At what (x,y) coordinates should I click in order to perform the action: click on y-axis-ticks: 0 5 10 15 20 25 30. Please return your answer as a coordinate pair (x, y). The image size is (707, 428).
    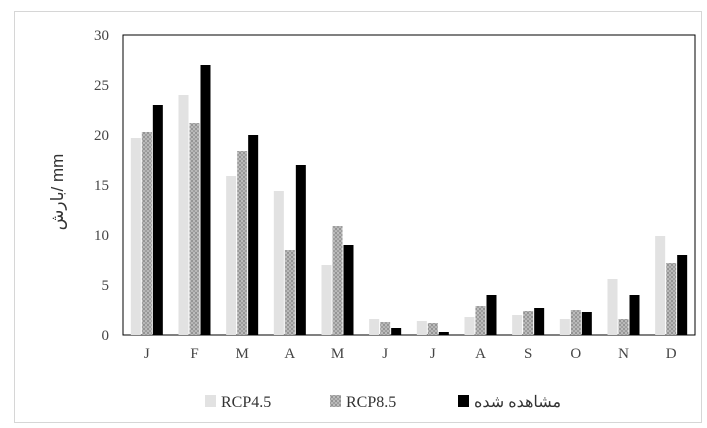
    Looking at the image, I should click on (101, 186).